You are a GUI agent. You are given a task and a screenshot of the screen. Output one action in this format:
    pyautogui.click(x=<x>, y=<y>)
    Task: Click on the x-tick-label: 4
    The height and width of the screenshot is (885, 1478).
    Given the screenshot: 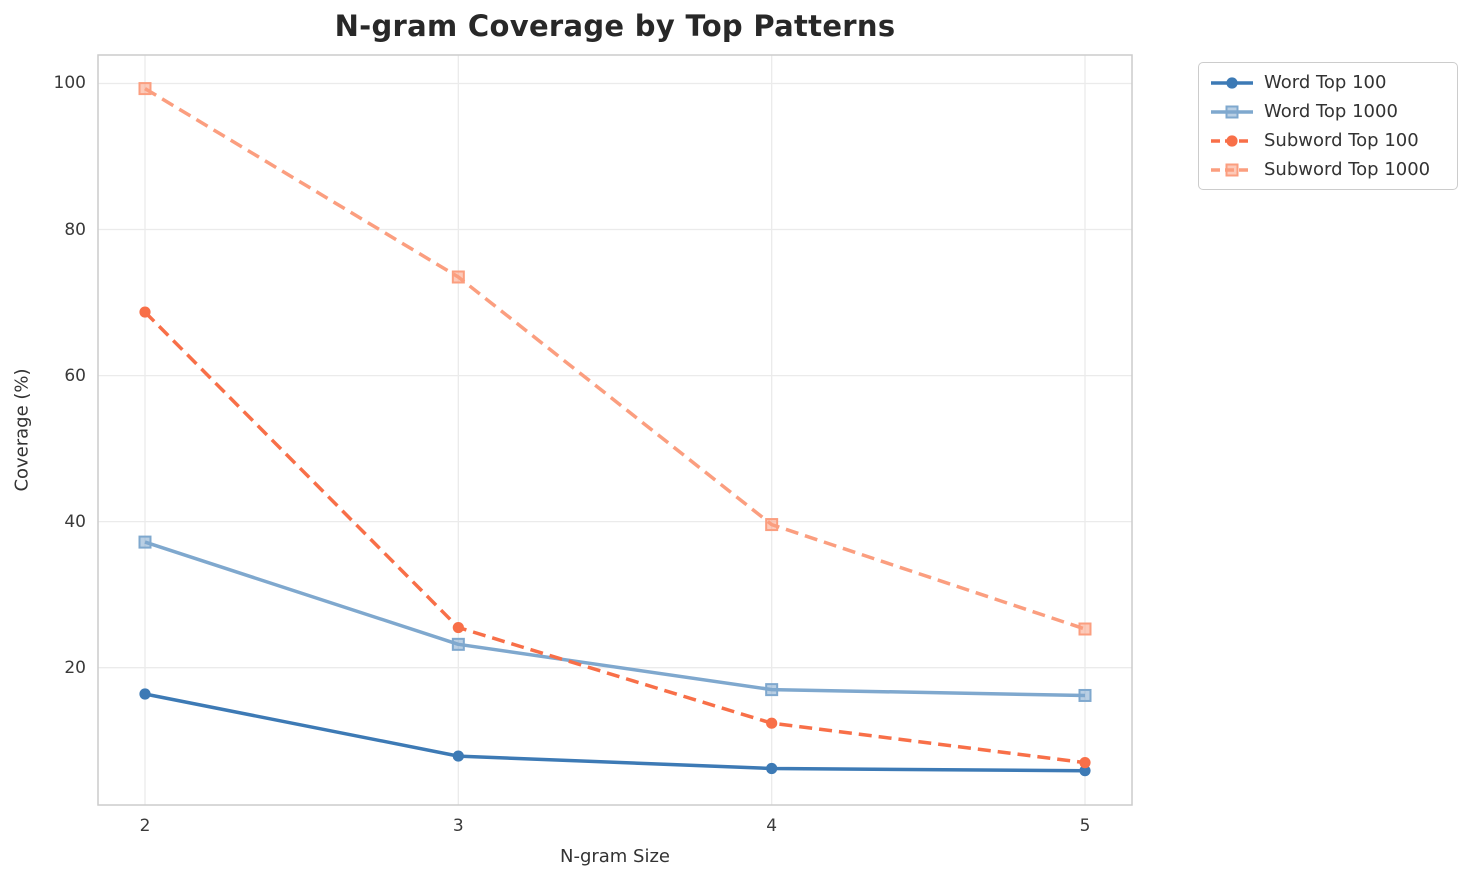 What is the action you would take?
    pyautogui.click(x=772, y=826)
    